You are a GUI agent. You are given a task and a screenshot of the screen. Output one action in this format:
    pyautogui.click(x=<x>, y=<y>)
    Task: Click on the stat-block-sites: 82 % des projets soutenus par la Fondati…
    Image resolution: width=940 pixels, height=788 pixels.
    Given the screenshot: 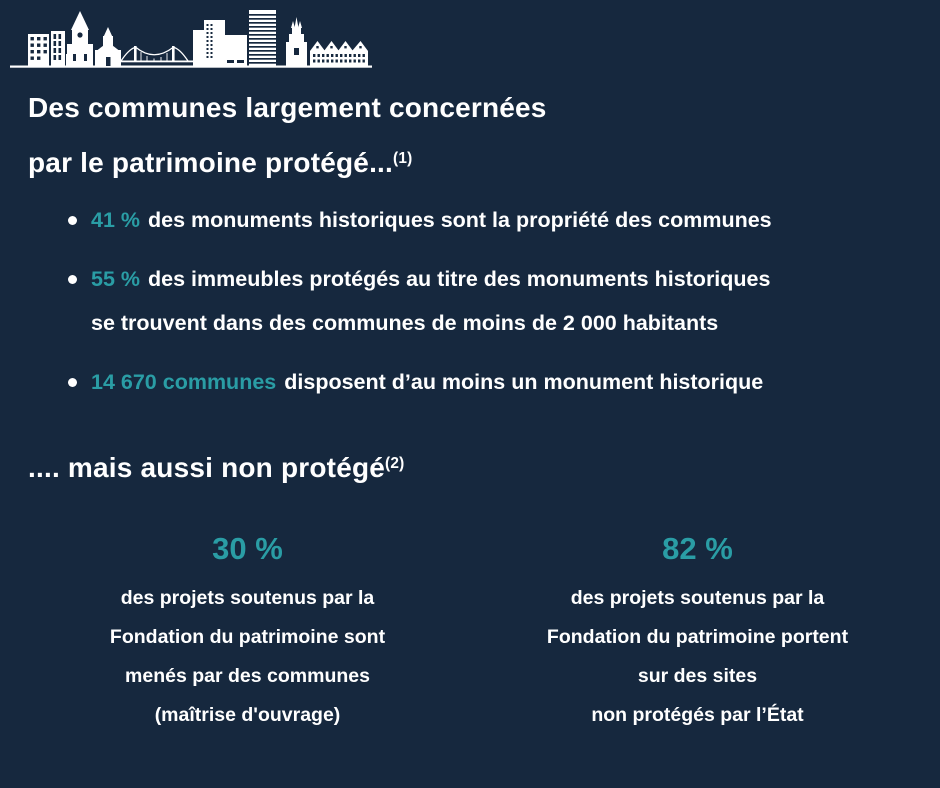 What is the action you would take?
    pyautogui.click(x=697, y=631)
    